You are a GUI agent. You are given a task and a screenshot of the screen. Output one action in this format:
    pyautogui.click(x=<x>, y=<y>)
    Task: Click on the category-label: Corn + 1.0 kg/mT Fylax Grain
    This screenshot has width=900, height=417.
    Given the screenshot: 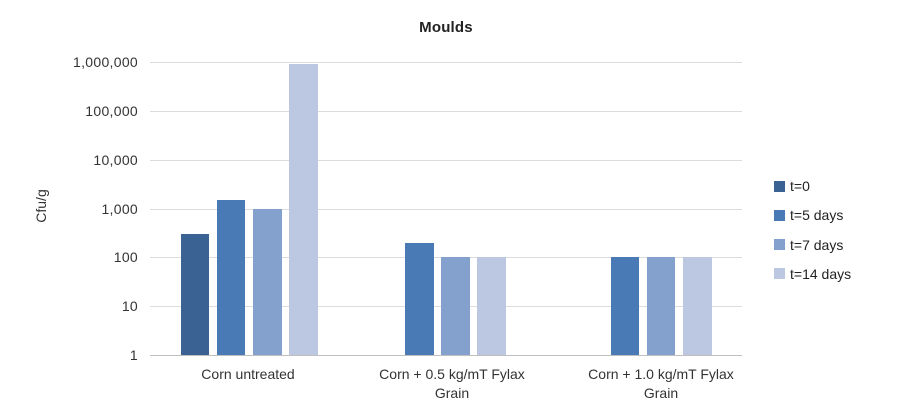 What is the action you would take?
    pyautogui.click(x=661, y=383)
    